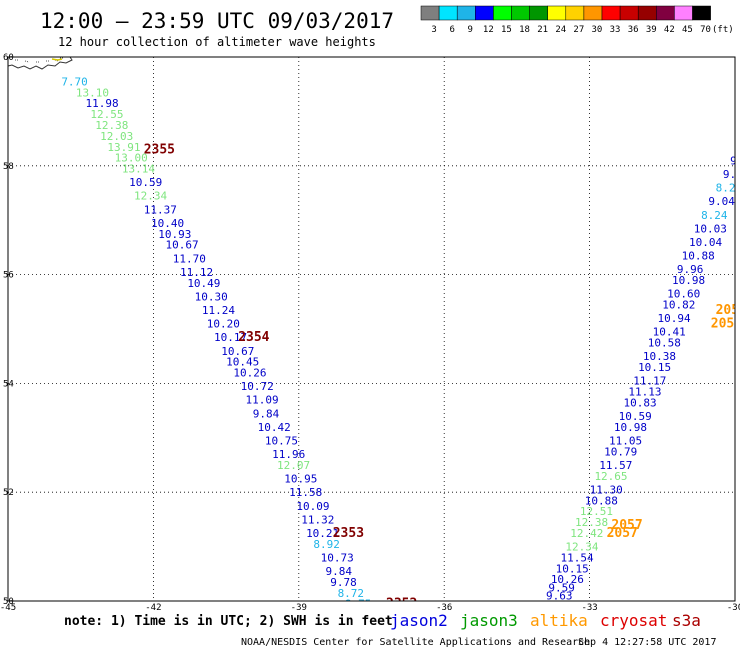 The width and height of the screenshot is (740, 650). What do you see at coordinates (348, 533) in the screenshot?
I see `pass-time-label: 2353` at bounding box center [348, 533].